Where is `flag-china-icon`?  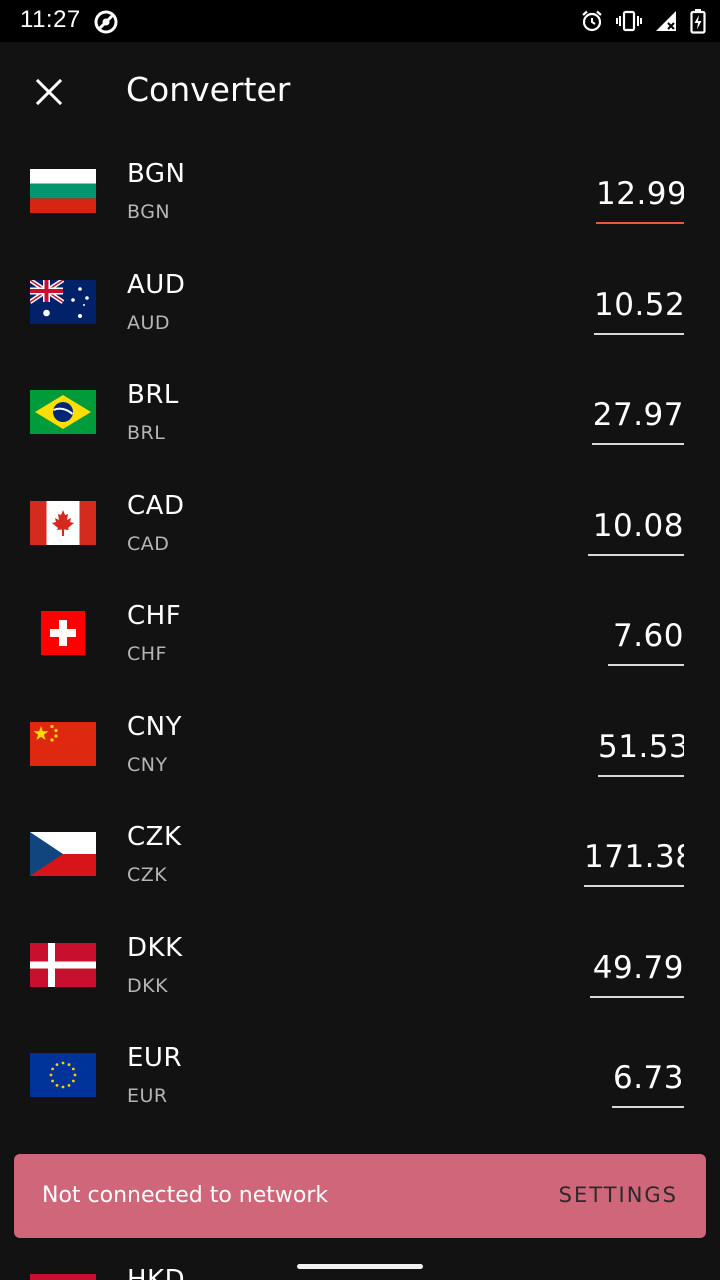
flag-china-icon is located at coordinates (63, 743).